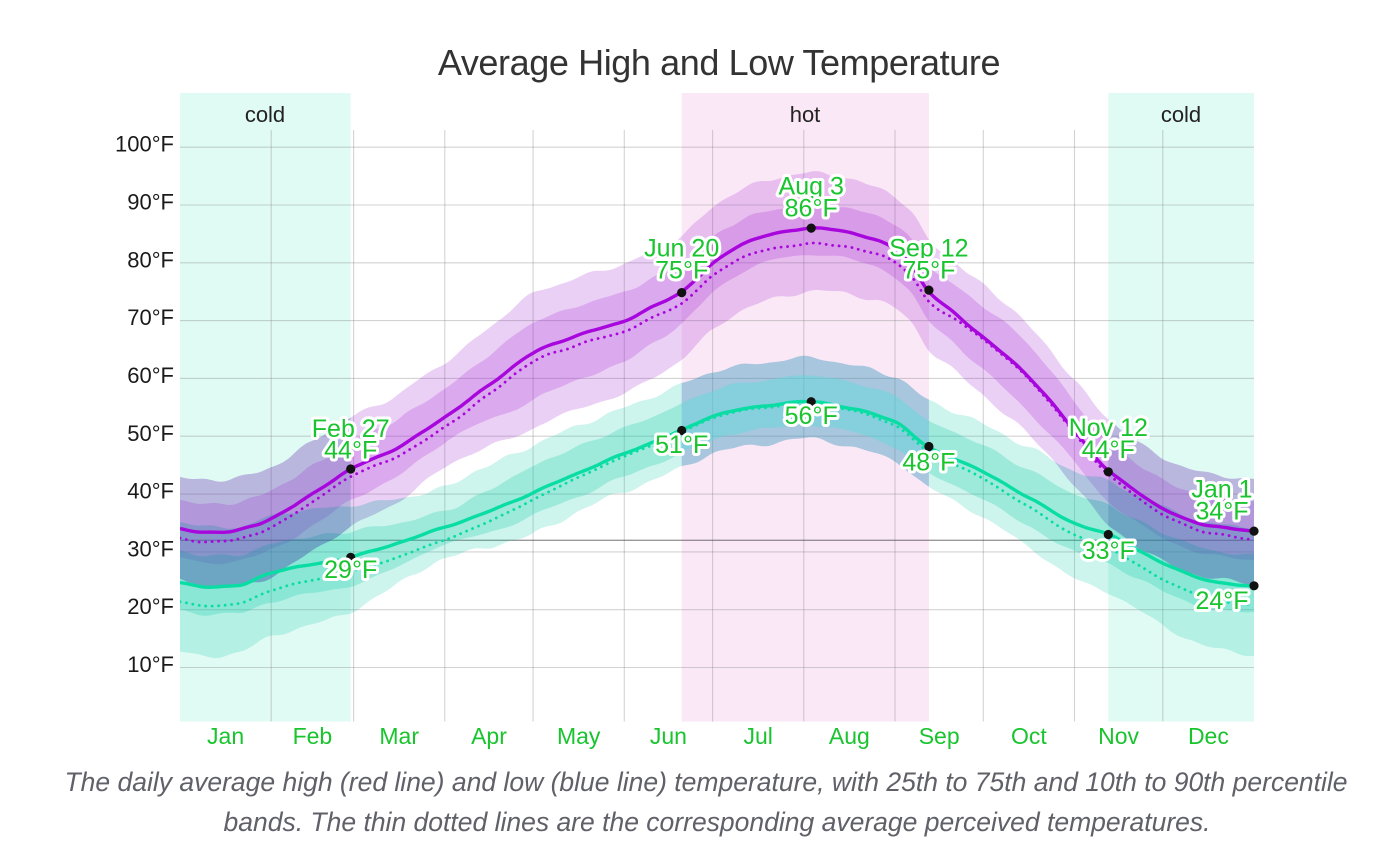 This screenshot has width=1400, height=866. Describe the element at coordinates (719, 62) in the screenshot. I see `svg-text:Average High and Low Temperatu: Average High and Low Temperature` at that location.